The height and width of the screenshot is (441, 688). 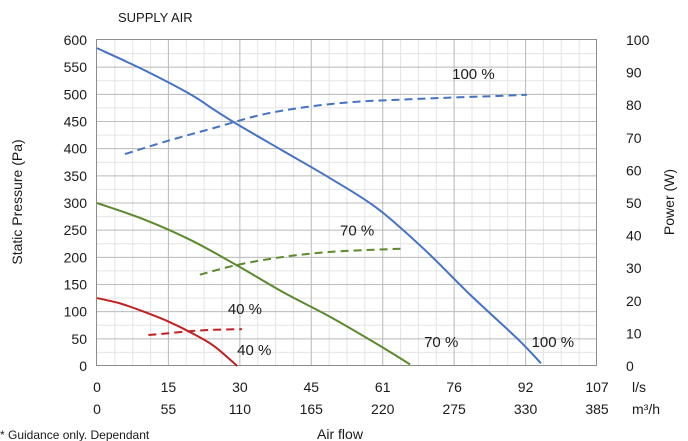 I want to click on y-left-tick-label: 200, so click(x=76, y=257).